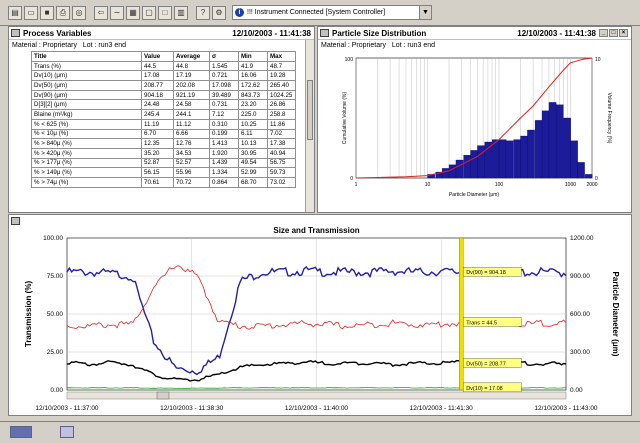 The width and height of the screenshot is (640, 443). Describe the element at coordinates (484, 389) in the screenshot. I see `annotation-label: Dv(10) = 17.08` at that location.